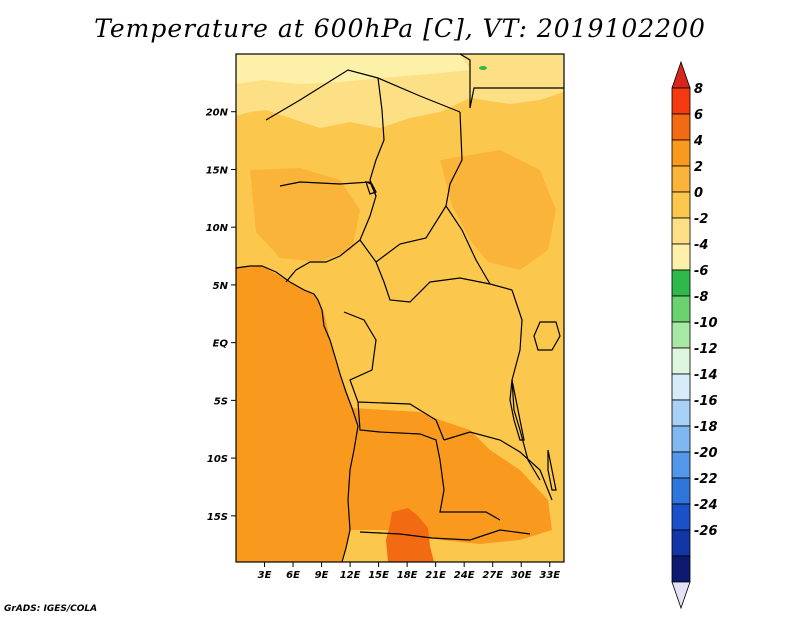 The image size is (800, 618). What do you see at coordinates (517, 410) in the screenshot?
I see `lake-tanganyika-outline` at bounding box center [517, 410].